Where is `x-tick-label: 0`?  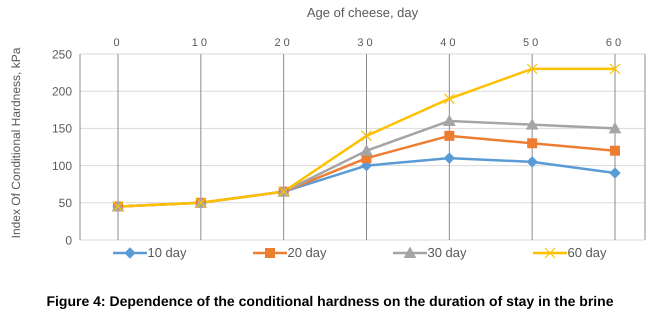 x-tick-label: 0 is located at coordinates (118, 43).